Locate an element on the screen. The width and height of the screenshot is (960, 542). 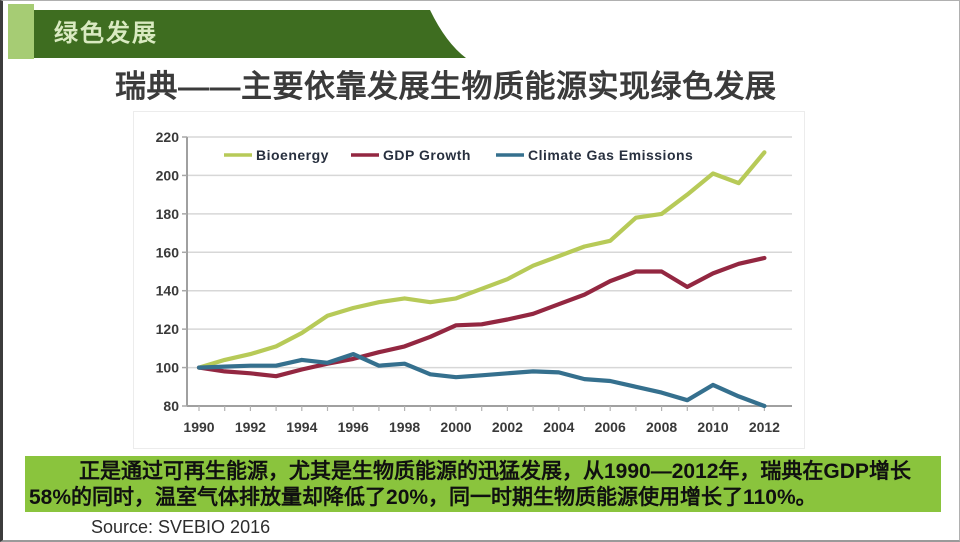
x-tick-label: 1996 is located at coordinates (353, 427).